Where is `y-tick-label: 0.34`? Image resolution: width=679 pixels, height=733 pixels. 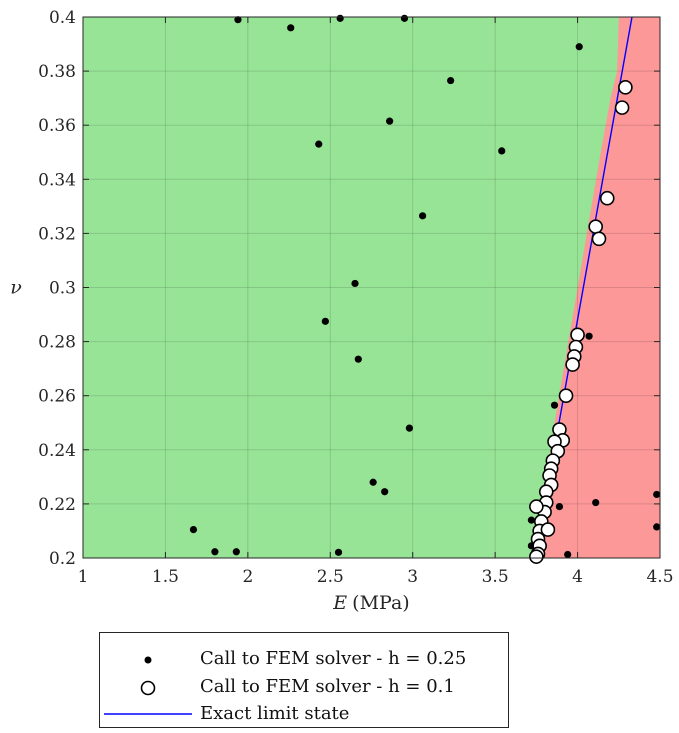 y-tick-label: 0.34 is located at coordinates (57, 180).